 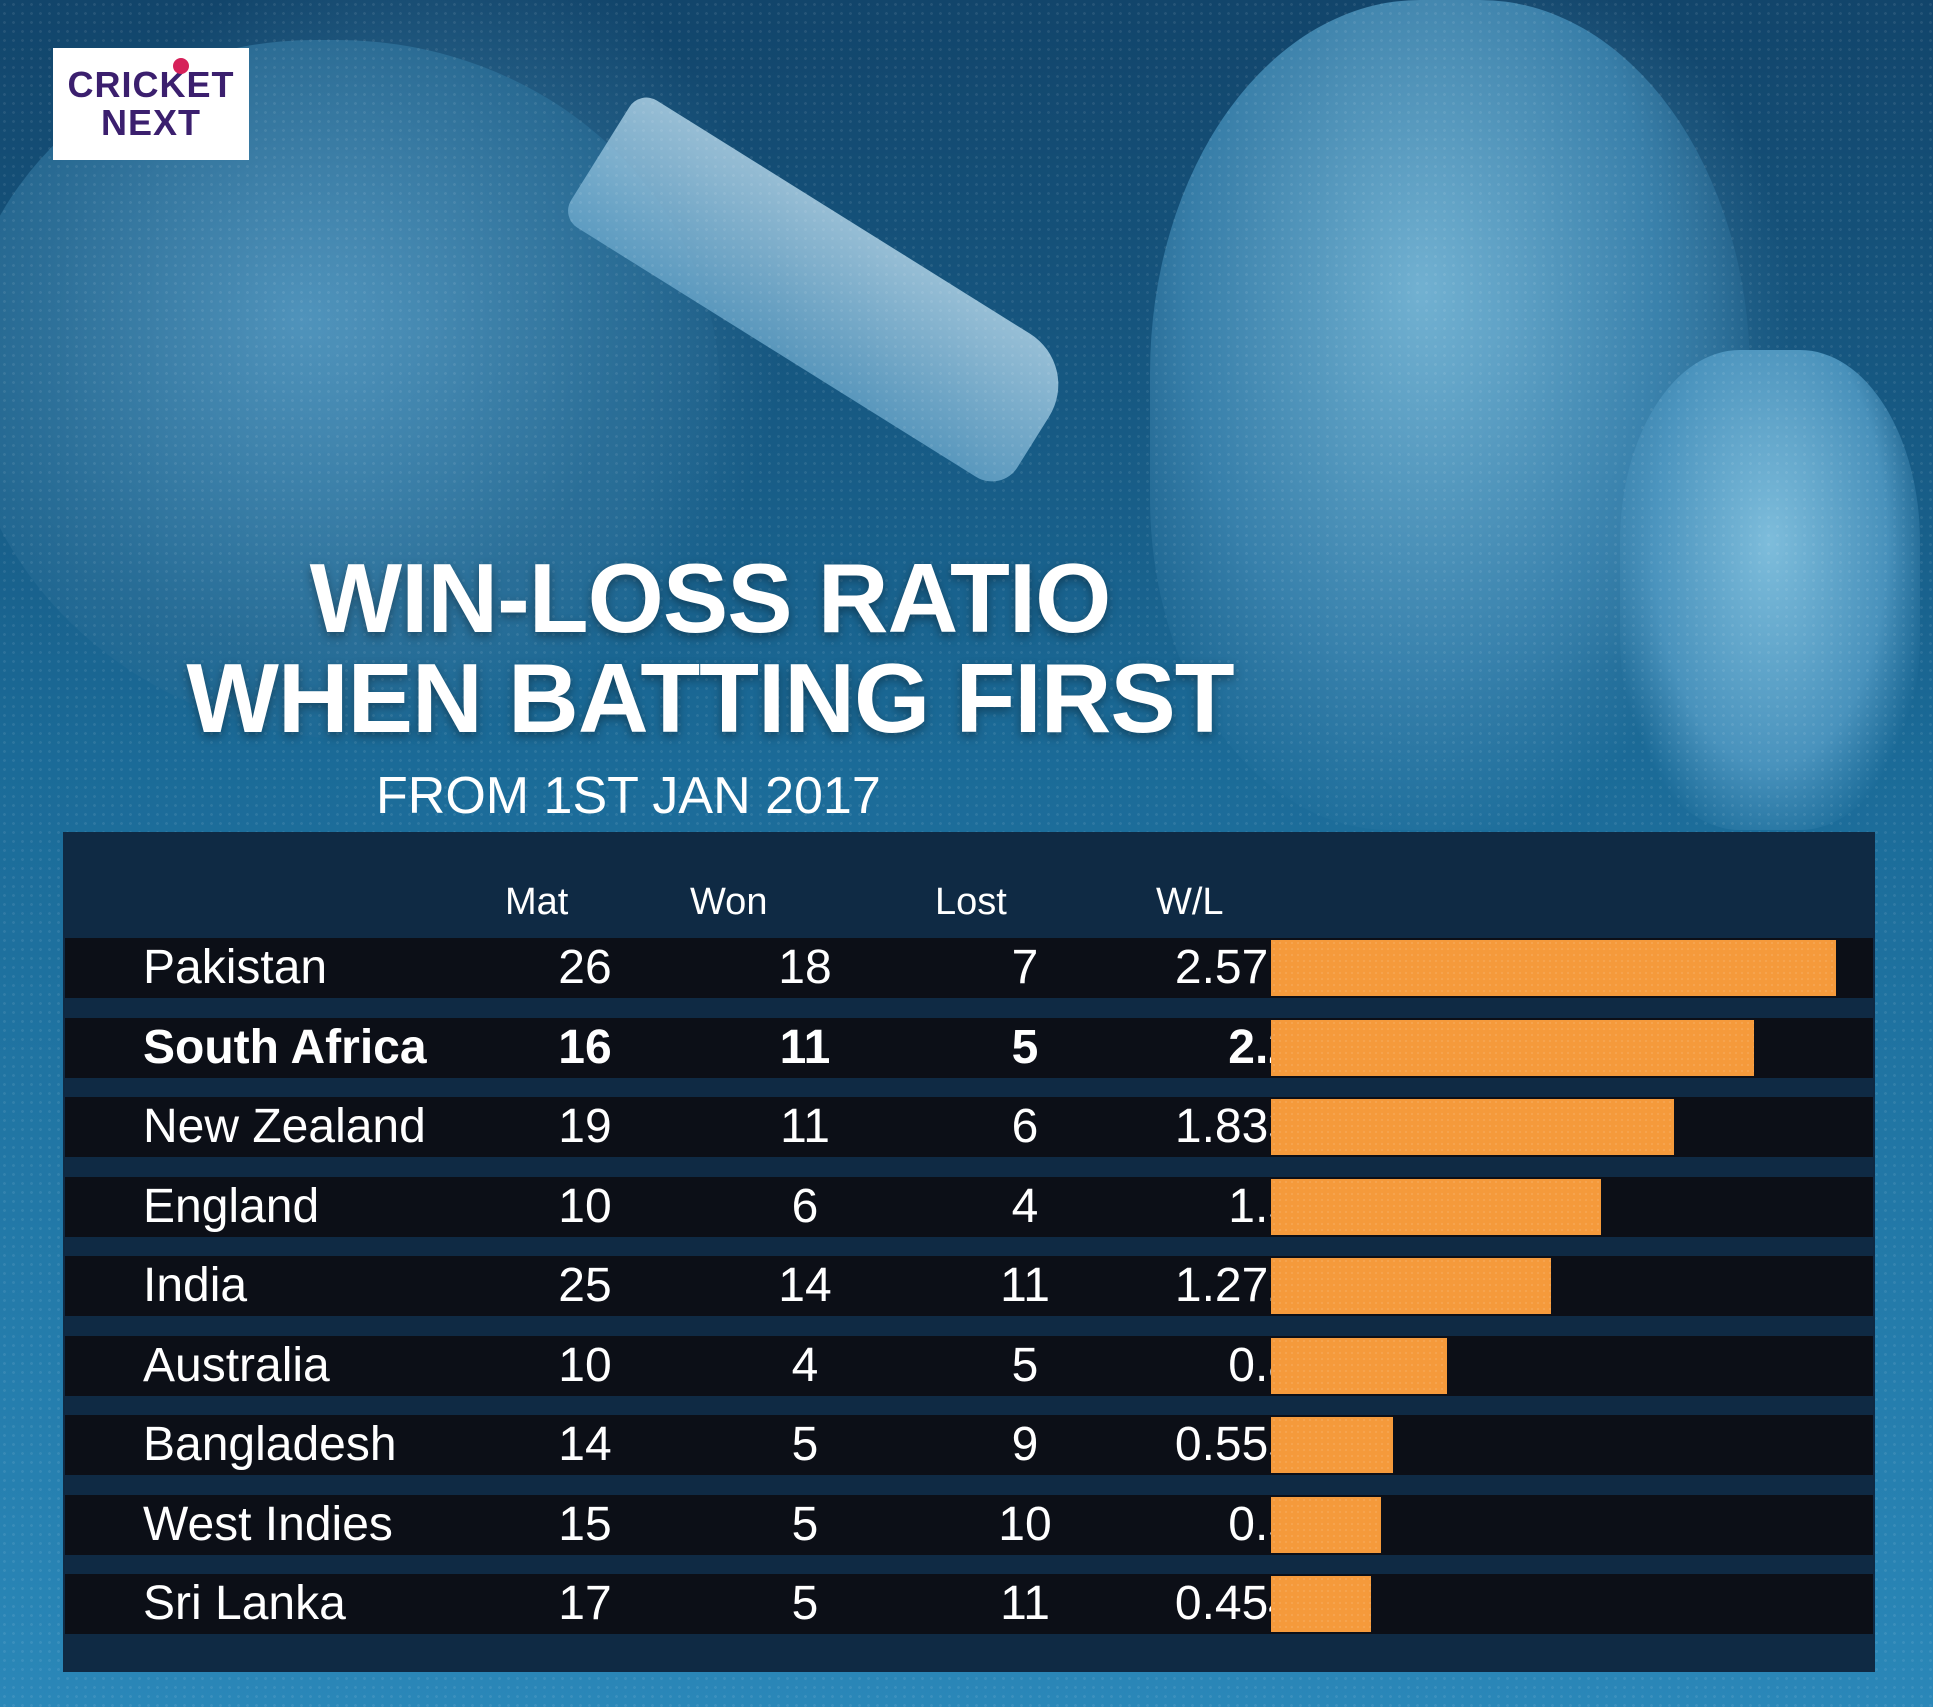 I want to click on player-photo-right, so click(x=1770, y=590).